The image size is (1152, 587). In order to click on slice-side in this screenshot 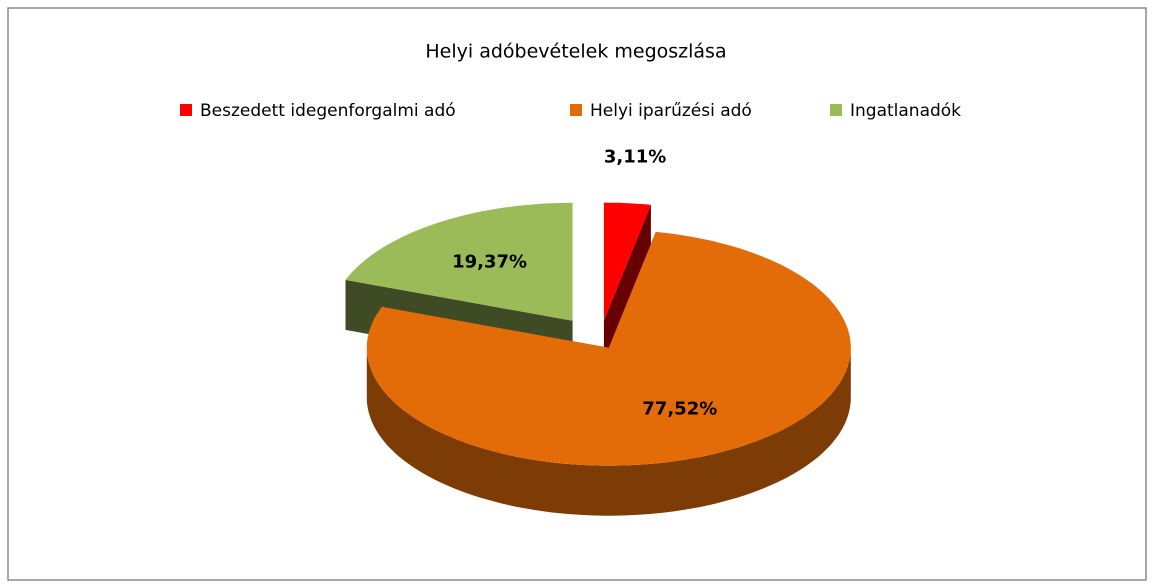, I will do `click(627, 287)`.